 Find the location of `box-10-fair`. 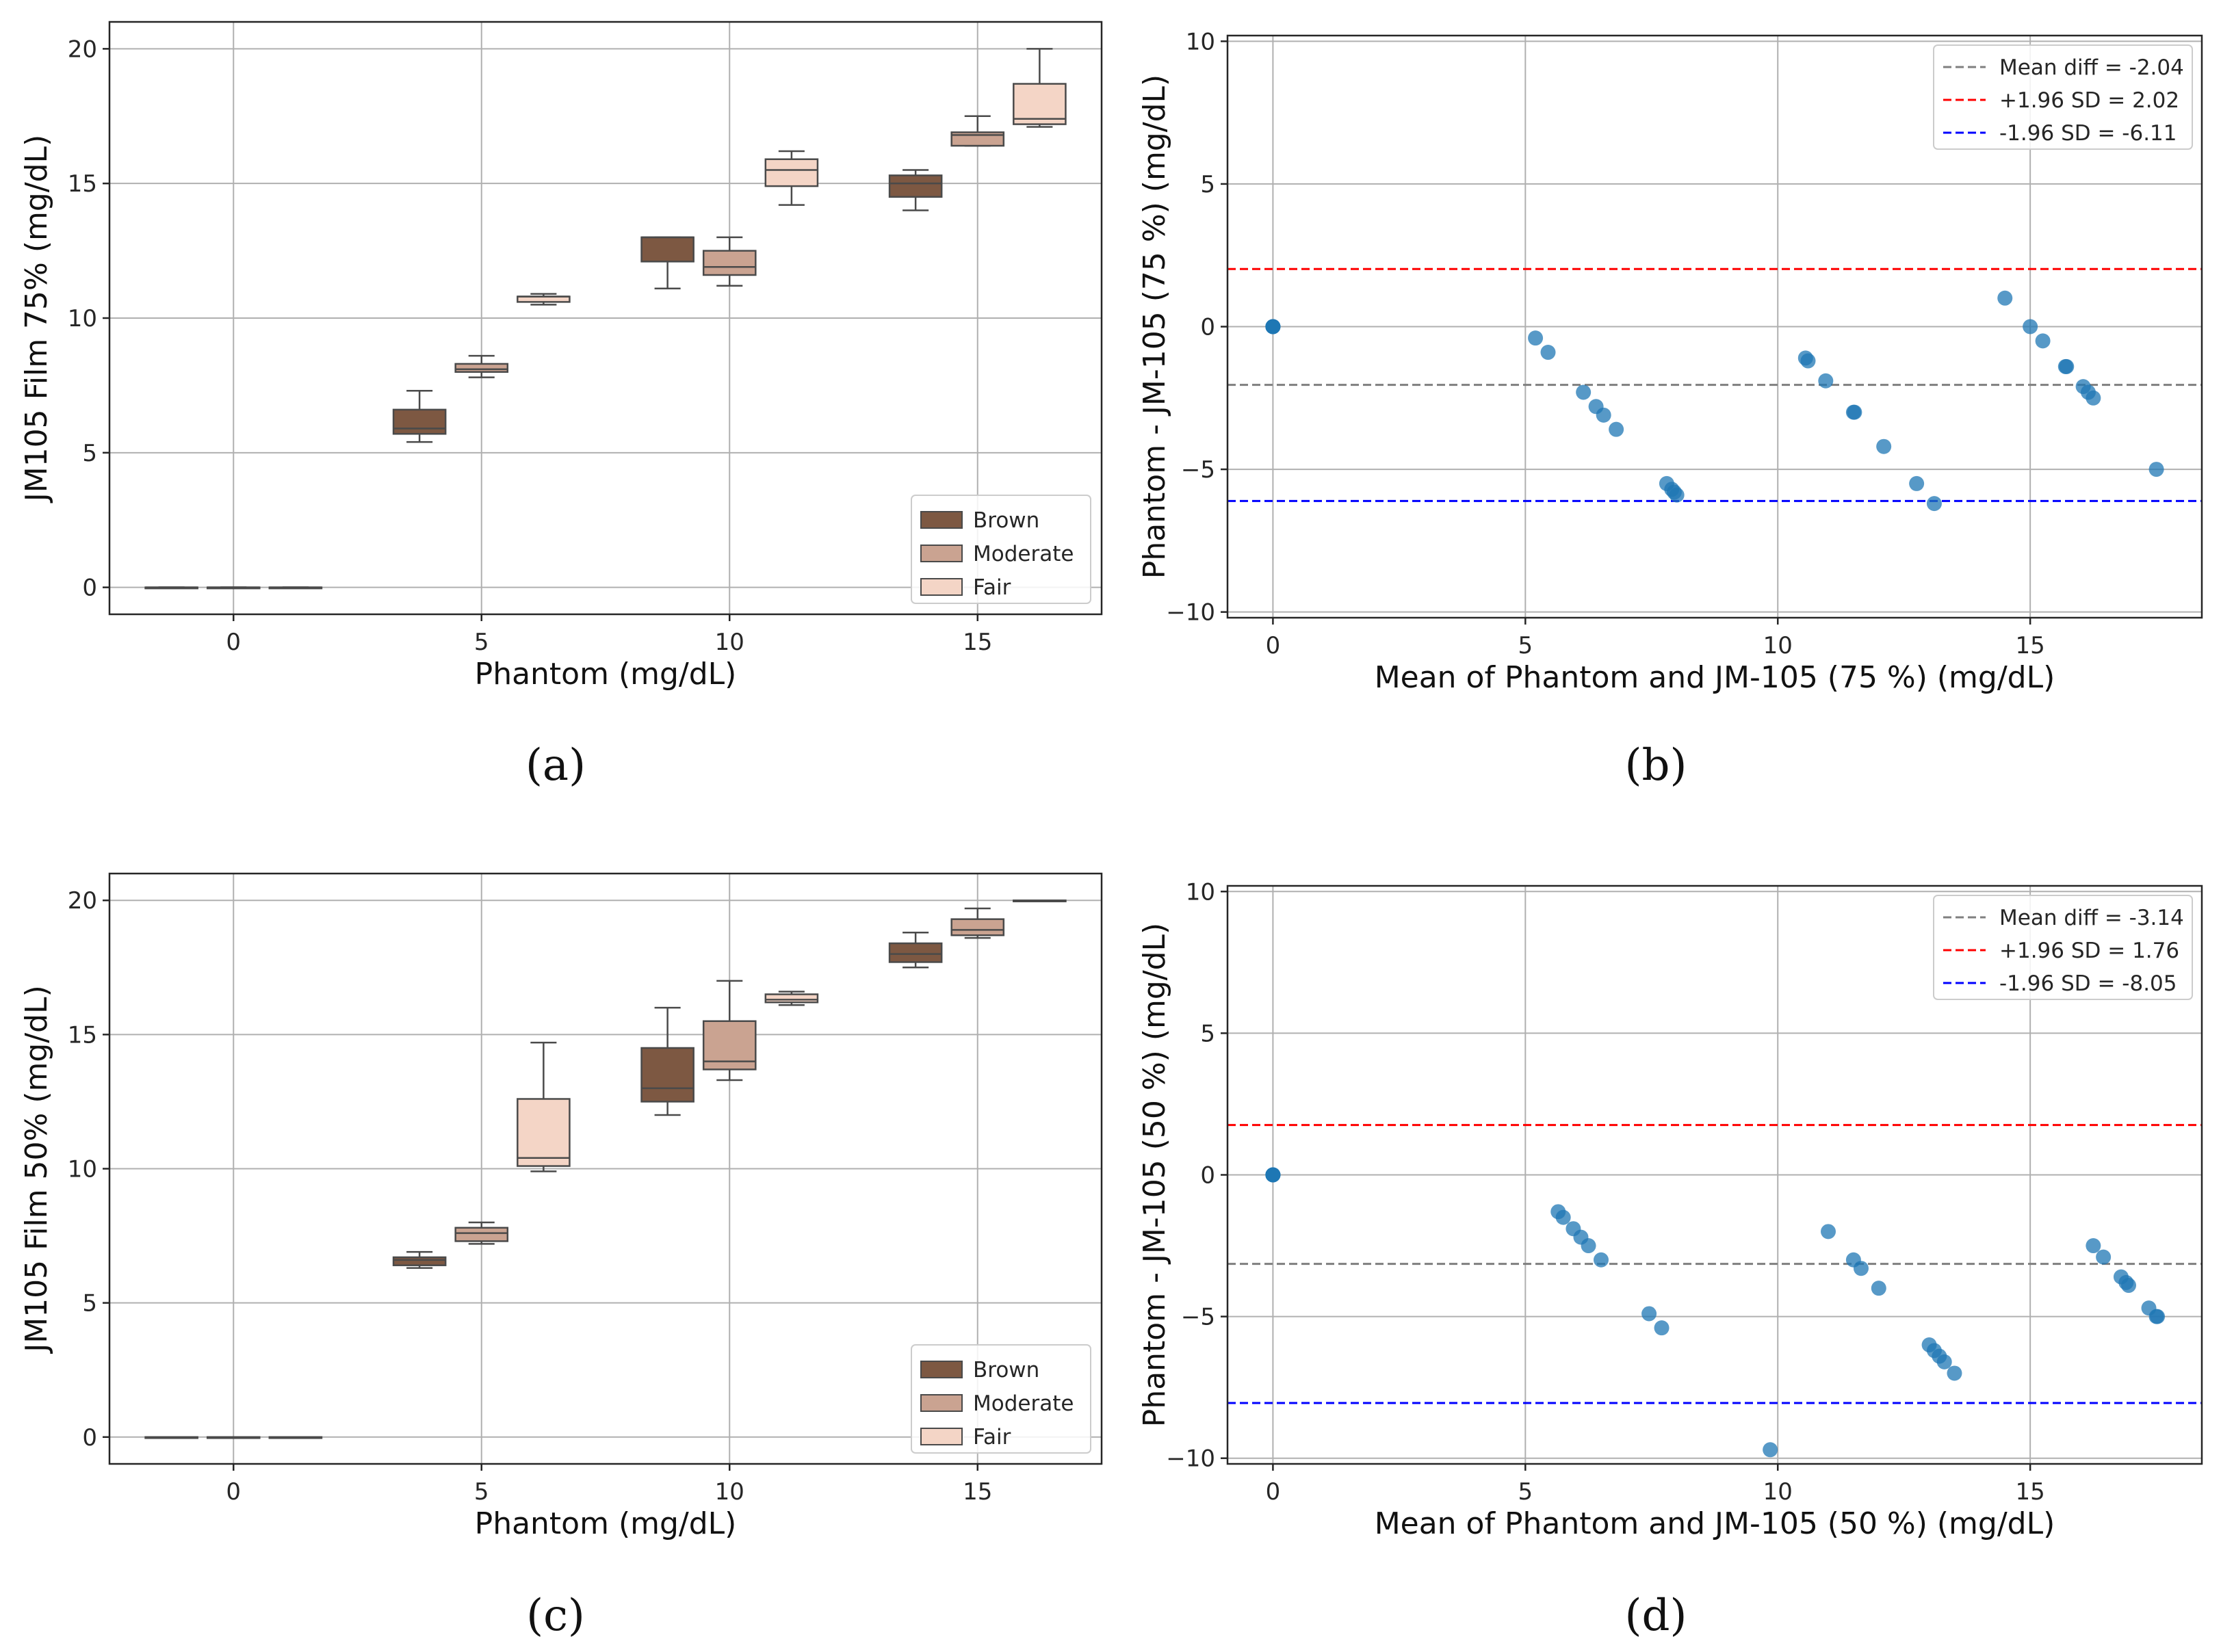

box-10-fair is located at coordinates (791, 999).